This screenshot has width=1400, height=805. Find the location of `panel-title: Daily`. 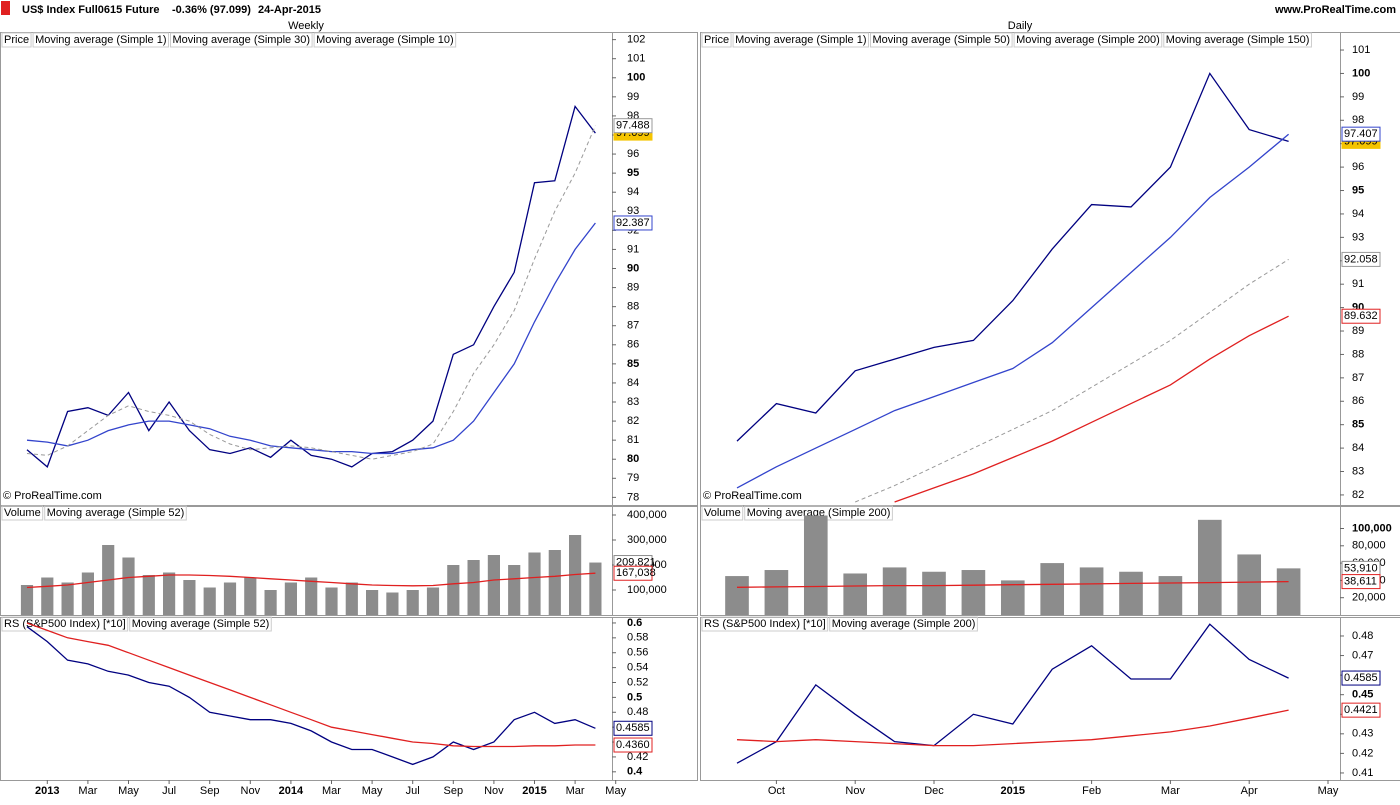

panel-title: Daily is located at coordinates (1020, 26).